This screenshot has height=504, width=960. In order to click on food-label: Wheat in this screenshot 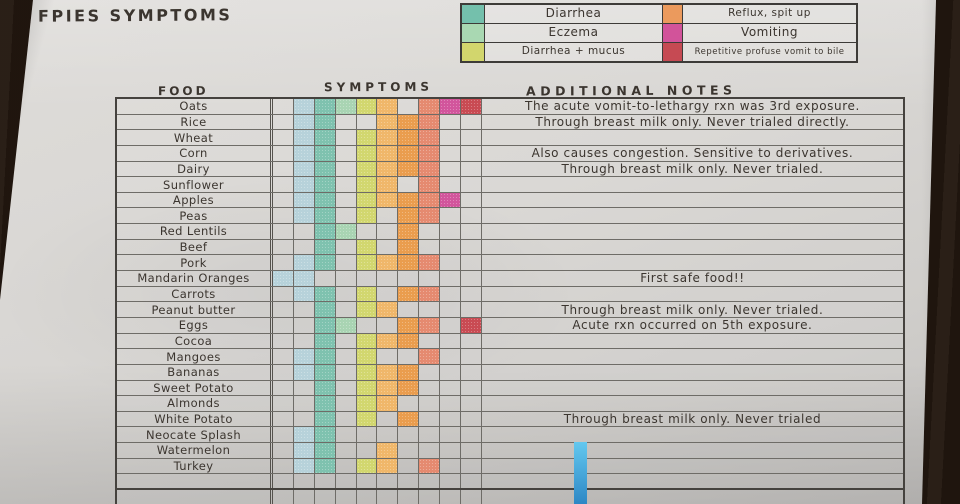, I will do `click(195, 137)`.